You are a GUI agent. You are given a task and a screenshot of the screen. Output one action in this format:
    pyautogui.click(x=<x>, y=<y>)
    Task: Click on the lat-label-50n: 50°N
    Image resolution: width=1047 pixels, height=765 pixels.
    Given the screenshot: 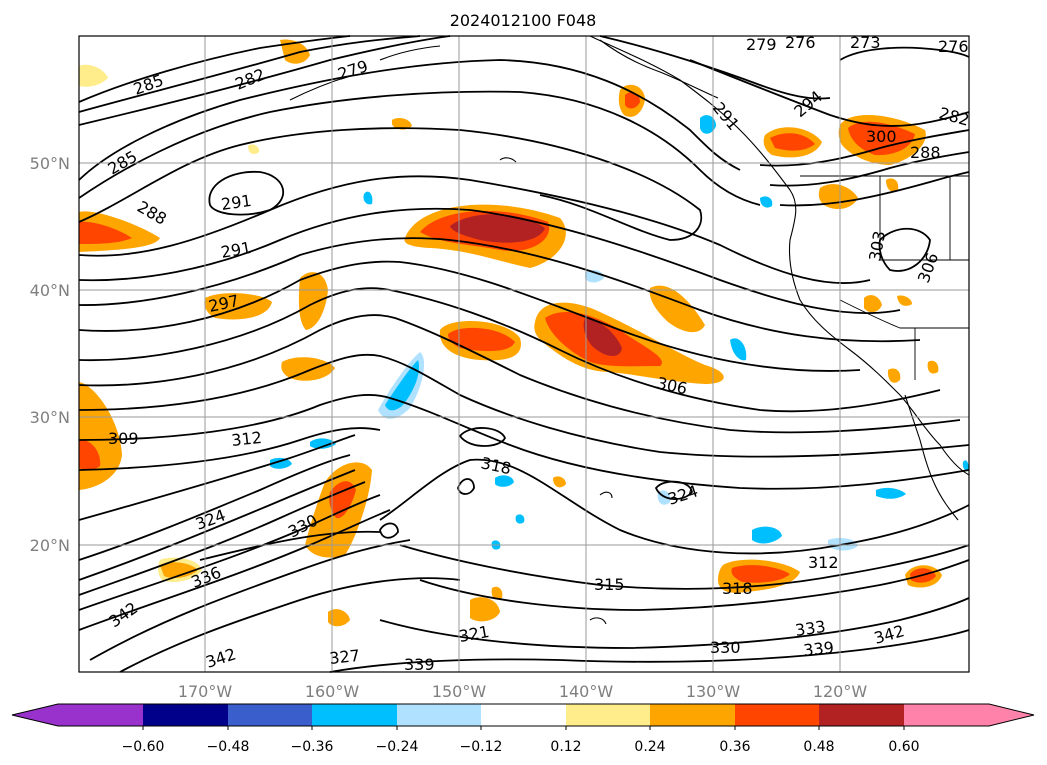 What is the action you would take?
    pyautogui.click(x=50, y=163)
    